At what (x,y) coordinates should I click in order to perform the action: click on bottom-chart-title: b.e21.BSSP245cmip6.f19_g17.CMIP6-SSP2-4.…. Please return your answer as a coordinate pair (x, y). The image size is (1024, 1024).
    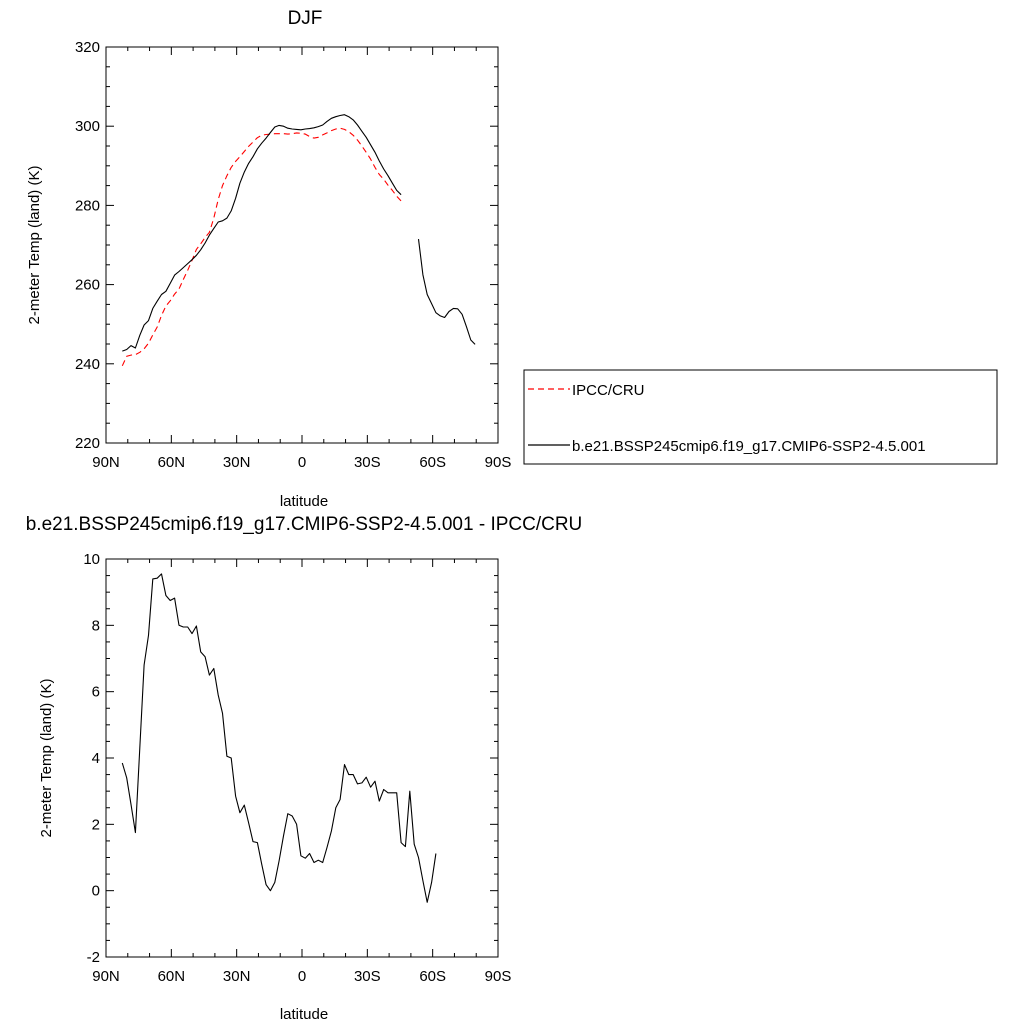
    Looking at the image, I should click on (304, 524).